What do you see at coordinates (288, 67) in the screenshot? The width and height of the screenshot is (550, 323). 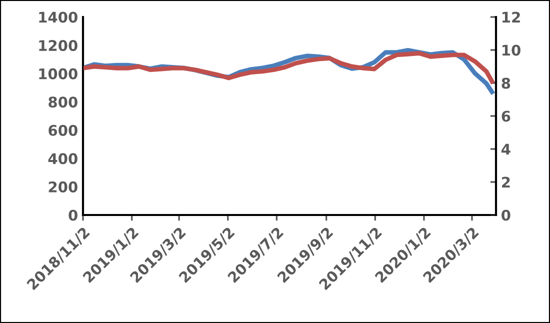 I see `line-series` at bounding box center [288, 67].